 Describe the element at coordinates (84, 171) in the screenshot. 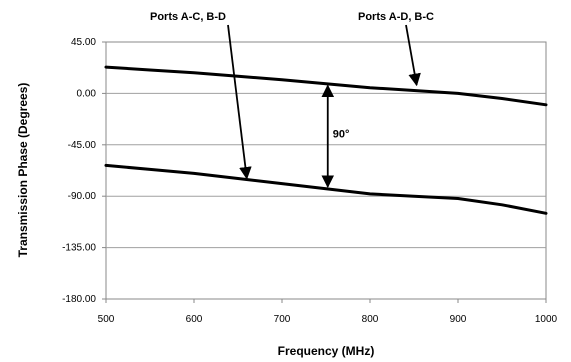

I see `y-tick-labels: 45.00 0.00 -45.00 -90.00 -135.00 -180.00` at that location.